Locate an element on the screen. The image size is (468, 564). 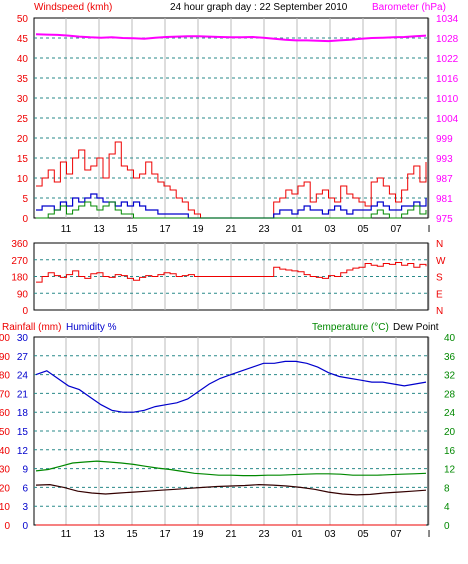
dewpoint-line is located at coordinates (231, 489).